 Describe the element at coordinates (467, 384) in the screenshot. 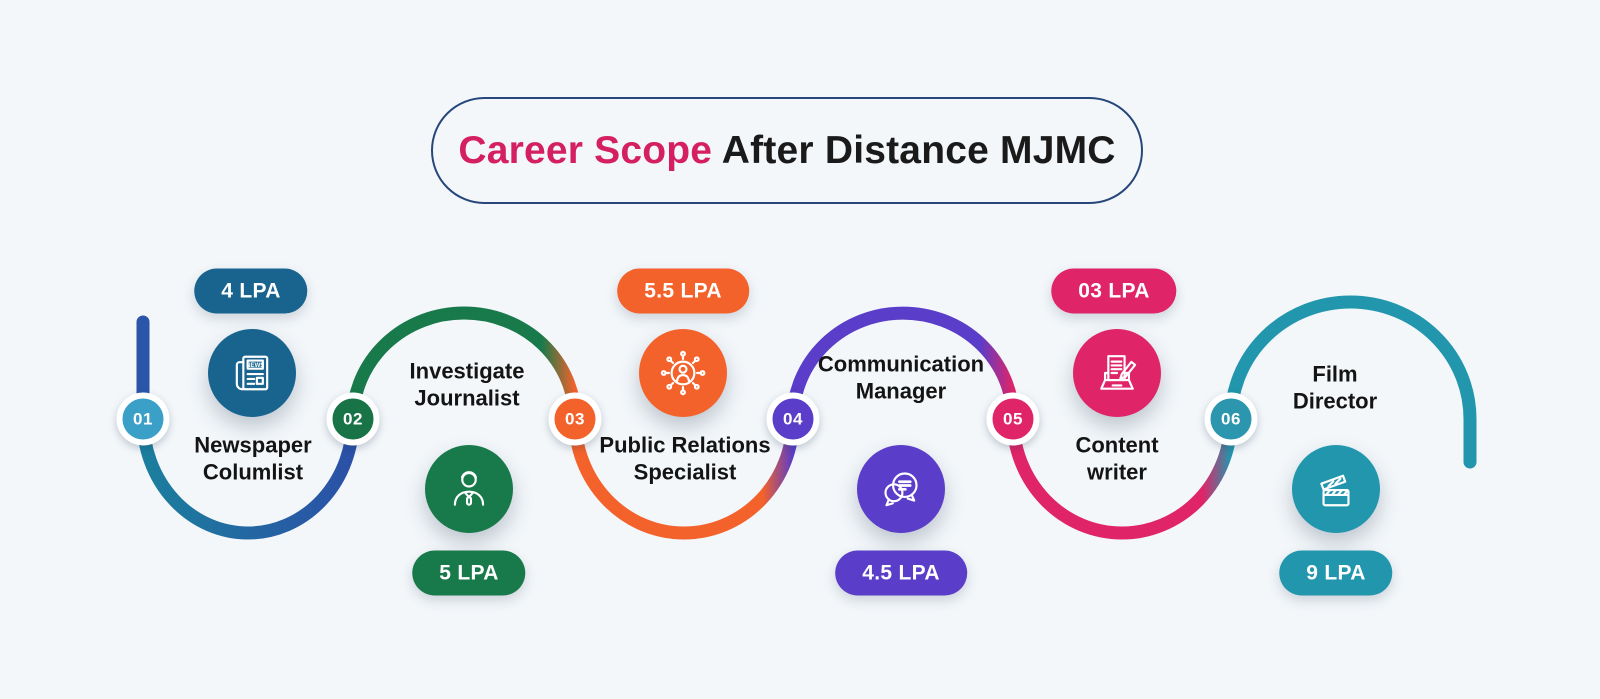

I see `role-label: Investigate Journalist` at that location.